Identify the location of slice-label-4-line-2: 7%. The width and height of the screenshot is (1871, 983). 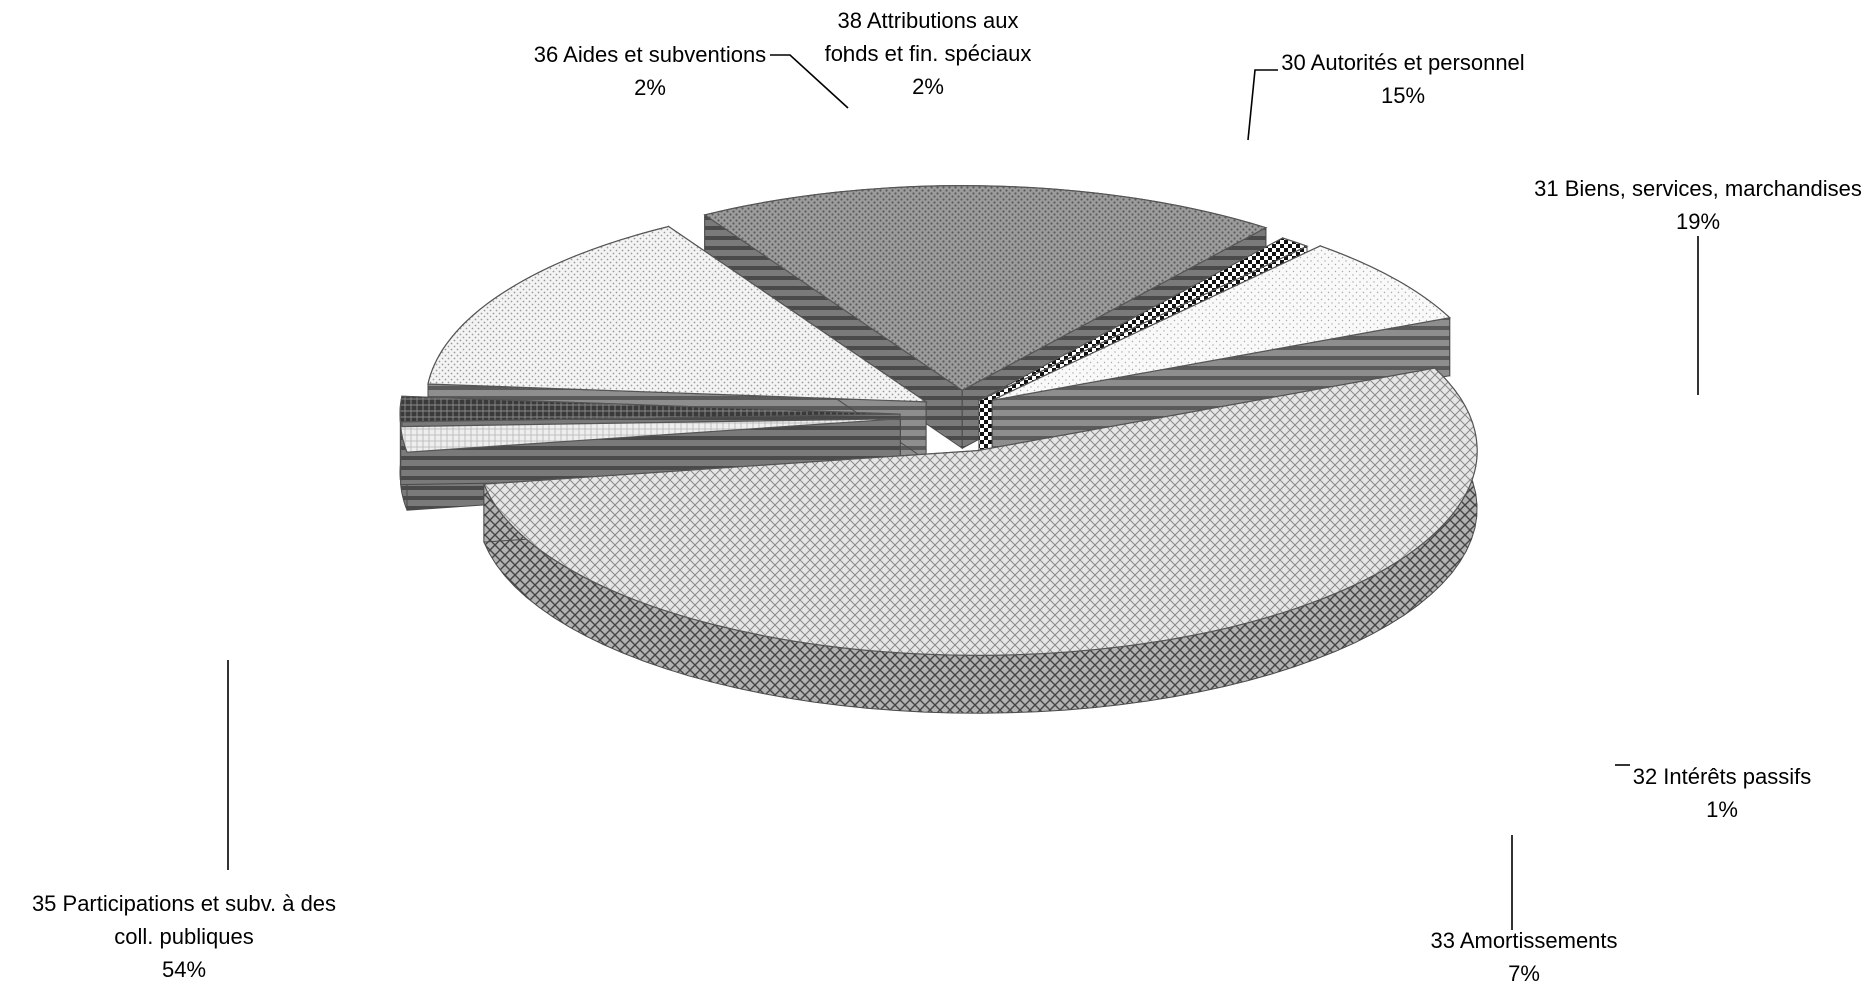
(1524, 972).